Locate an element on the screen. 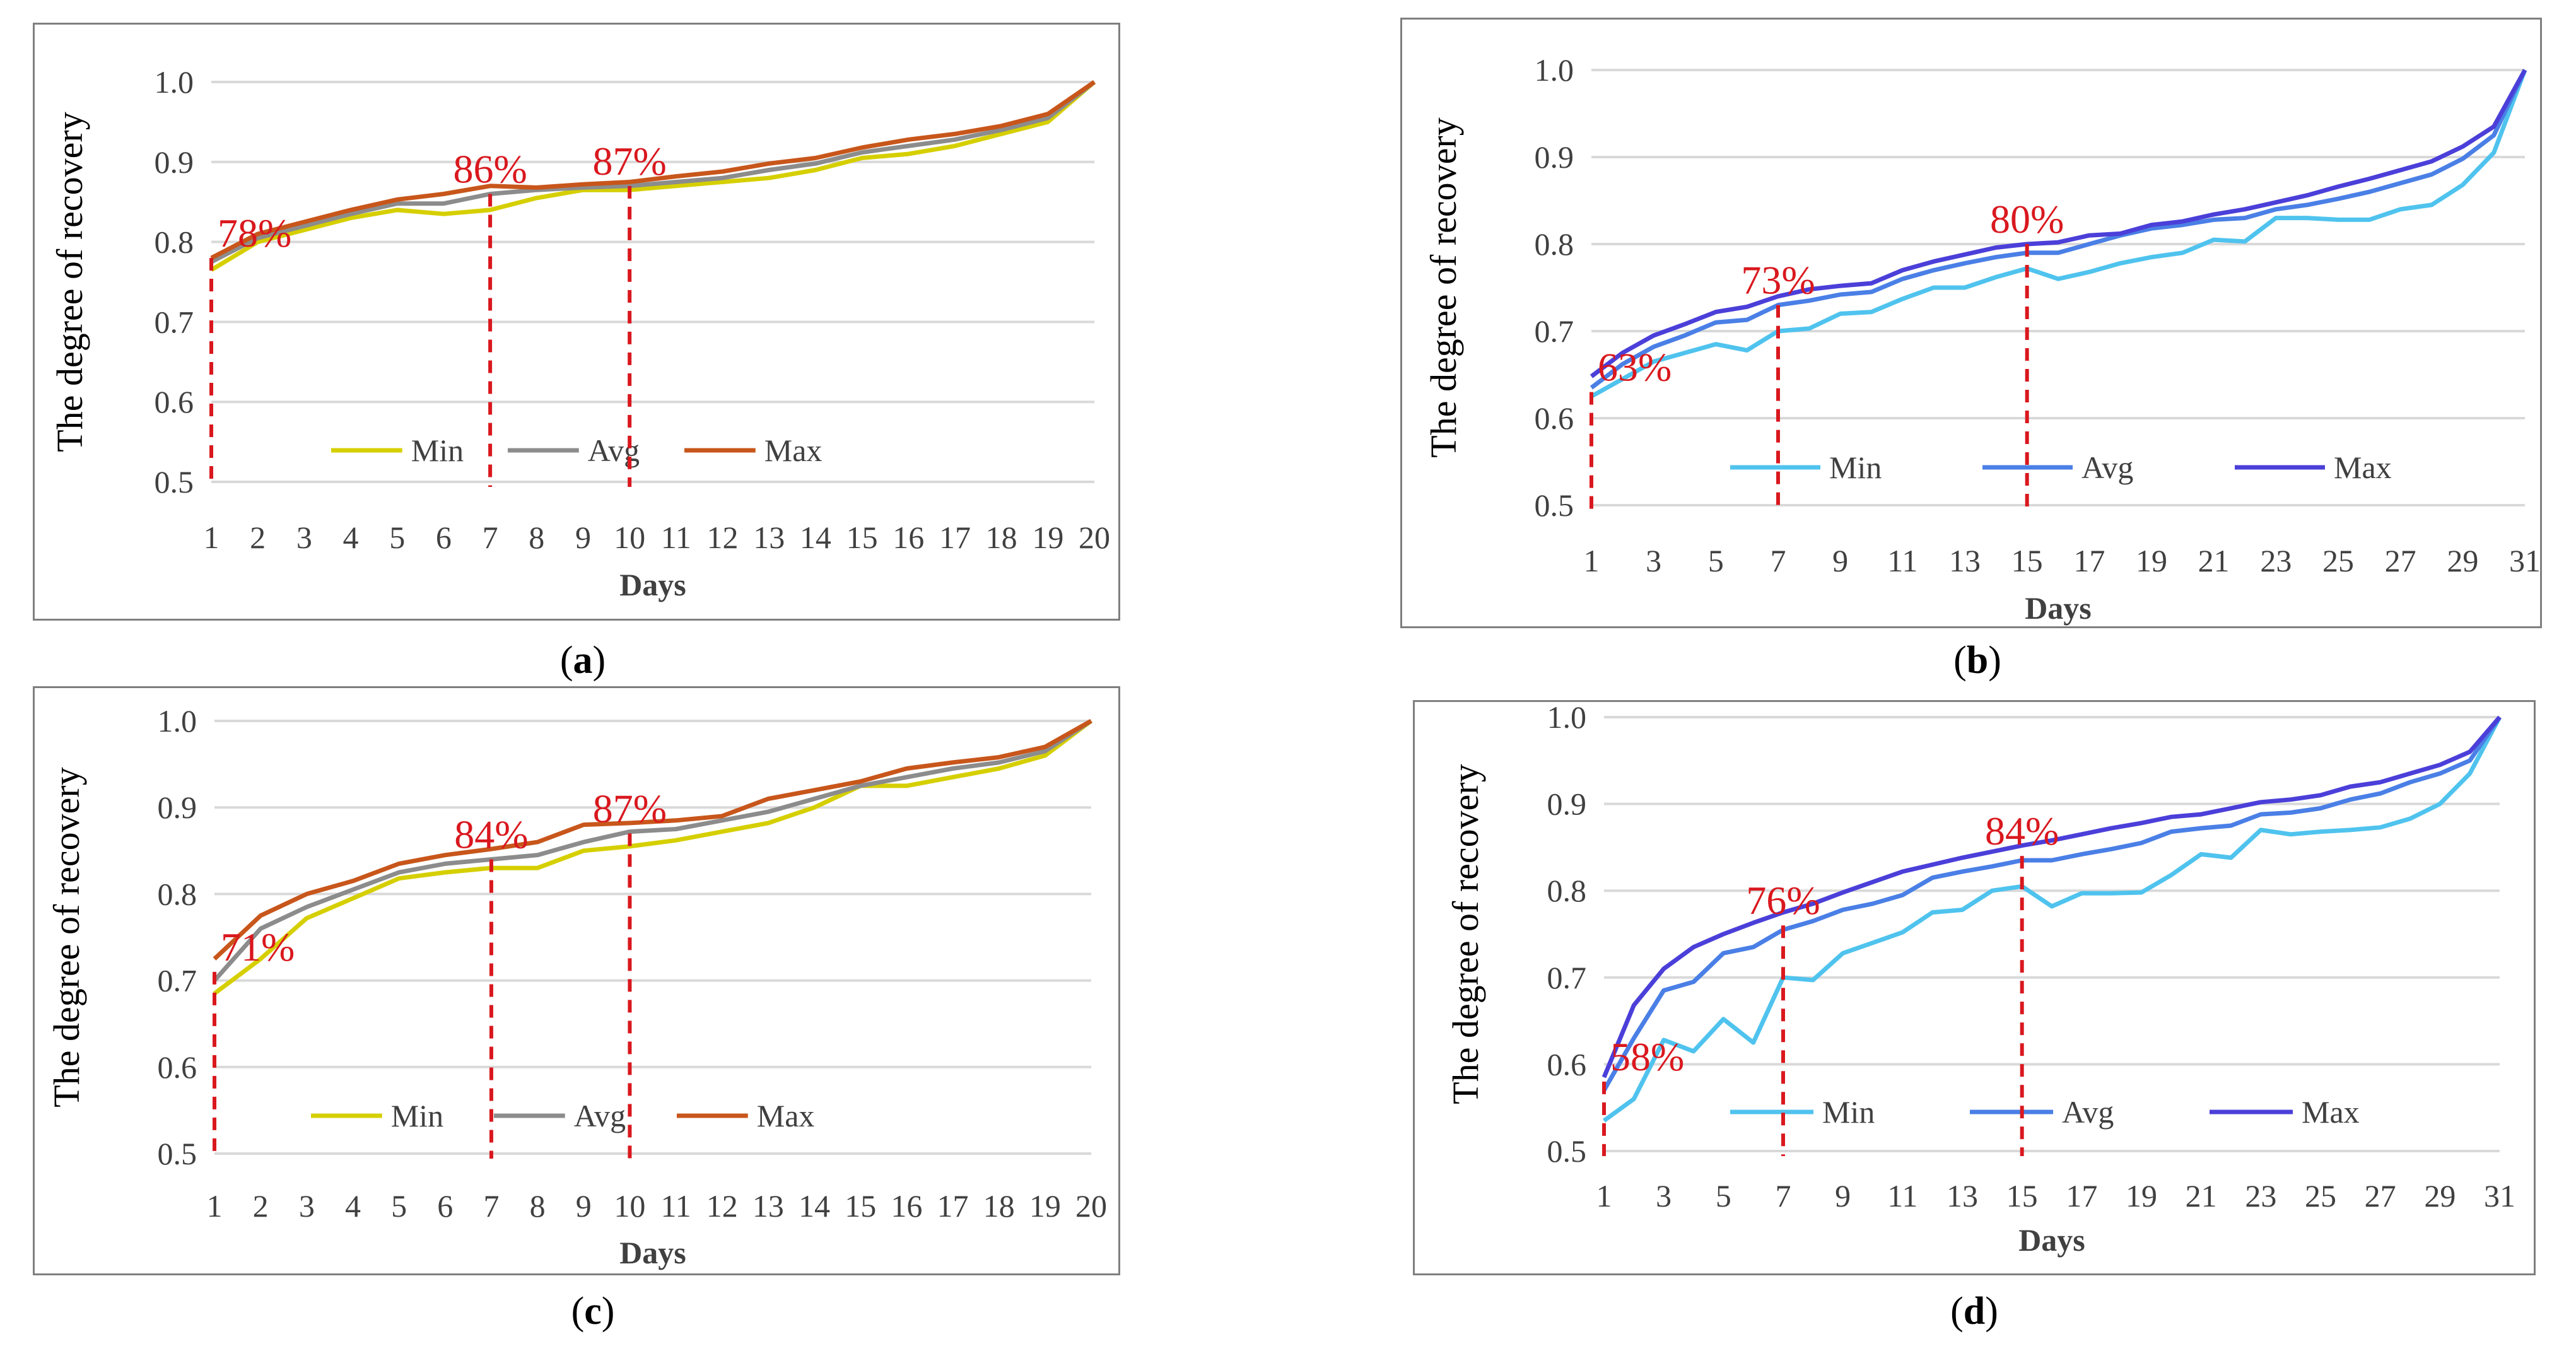 The image size is (2576, 1351). y-axis-title: The degree of recovery is located at coordinates (1443, 287).